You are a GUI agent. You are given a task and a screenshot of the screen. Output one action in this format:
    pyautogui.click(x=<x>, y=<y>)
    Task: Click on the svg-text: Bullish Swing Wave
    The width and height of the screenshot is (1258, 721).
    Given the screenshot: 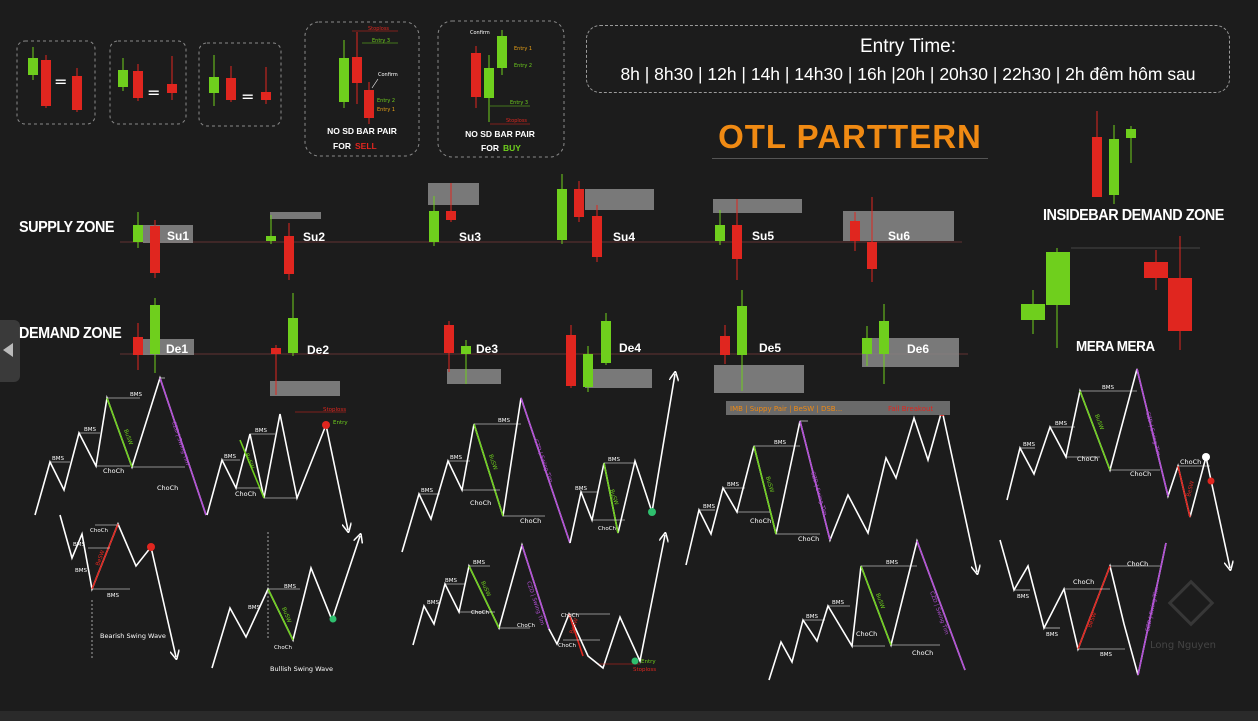 What is the action you would take?
    pyautogui.click(x=301, y=669)
    